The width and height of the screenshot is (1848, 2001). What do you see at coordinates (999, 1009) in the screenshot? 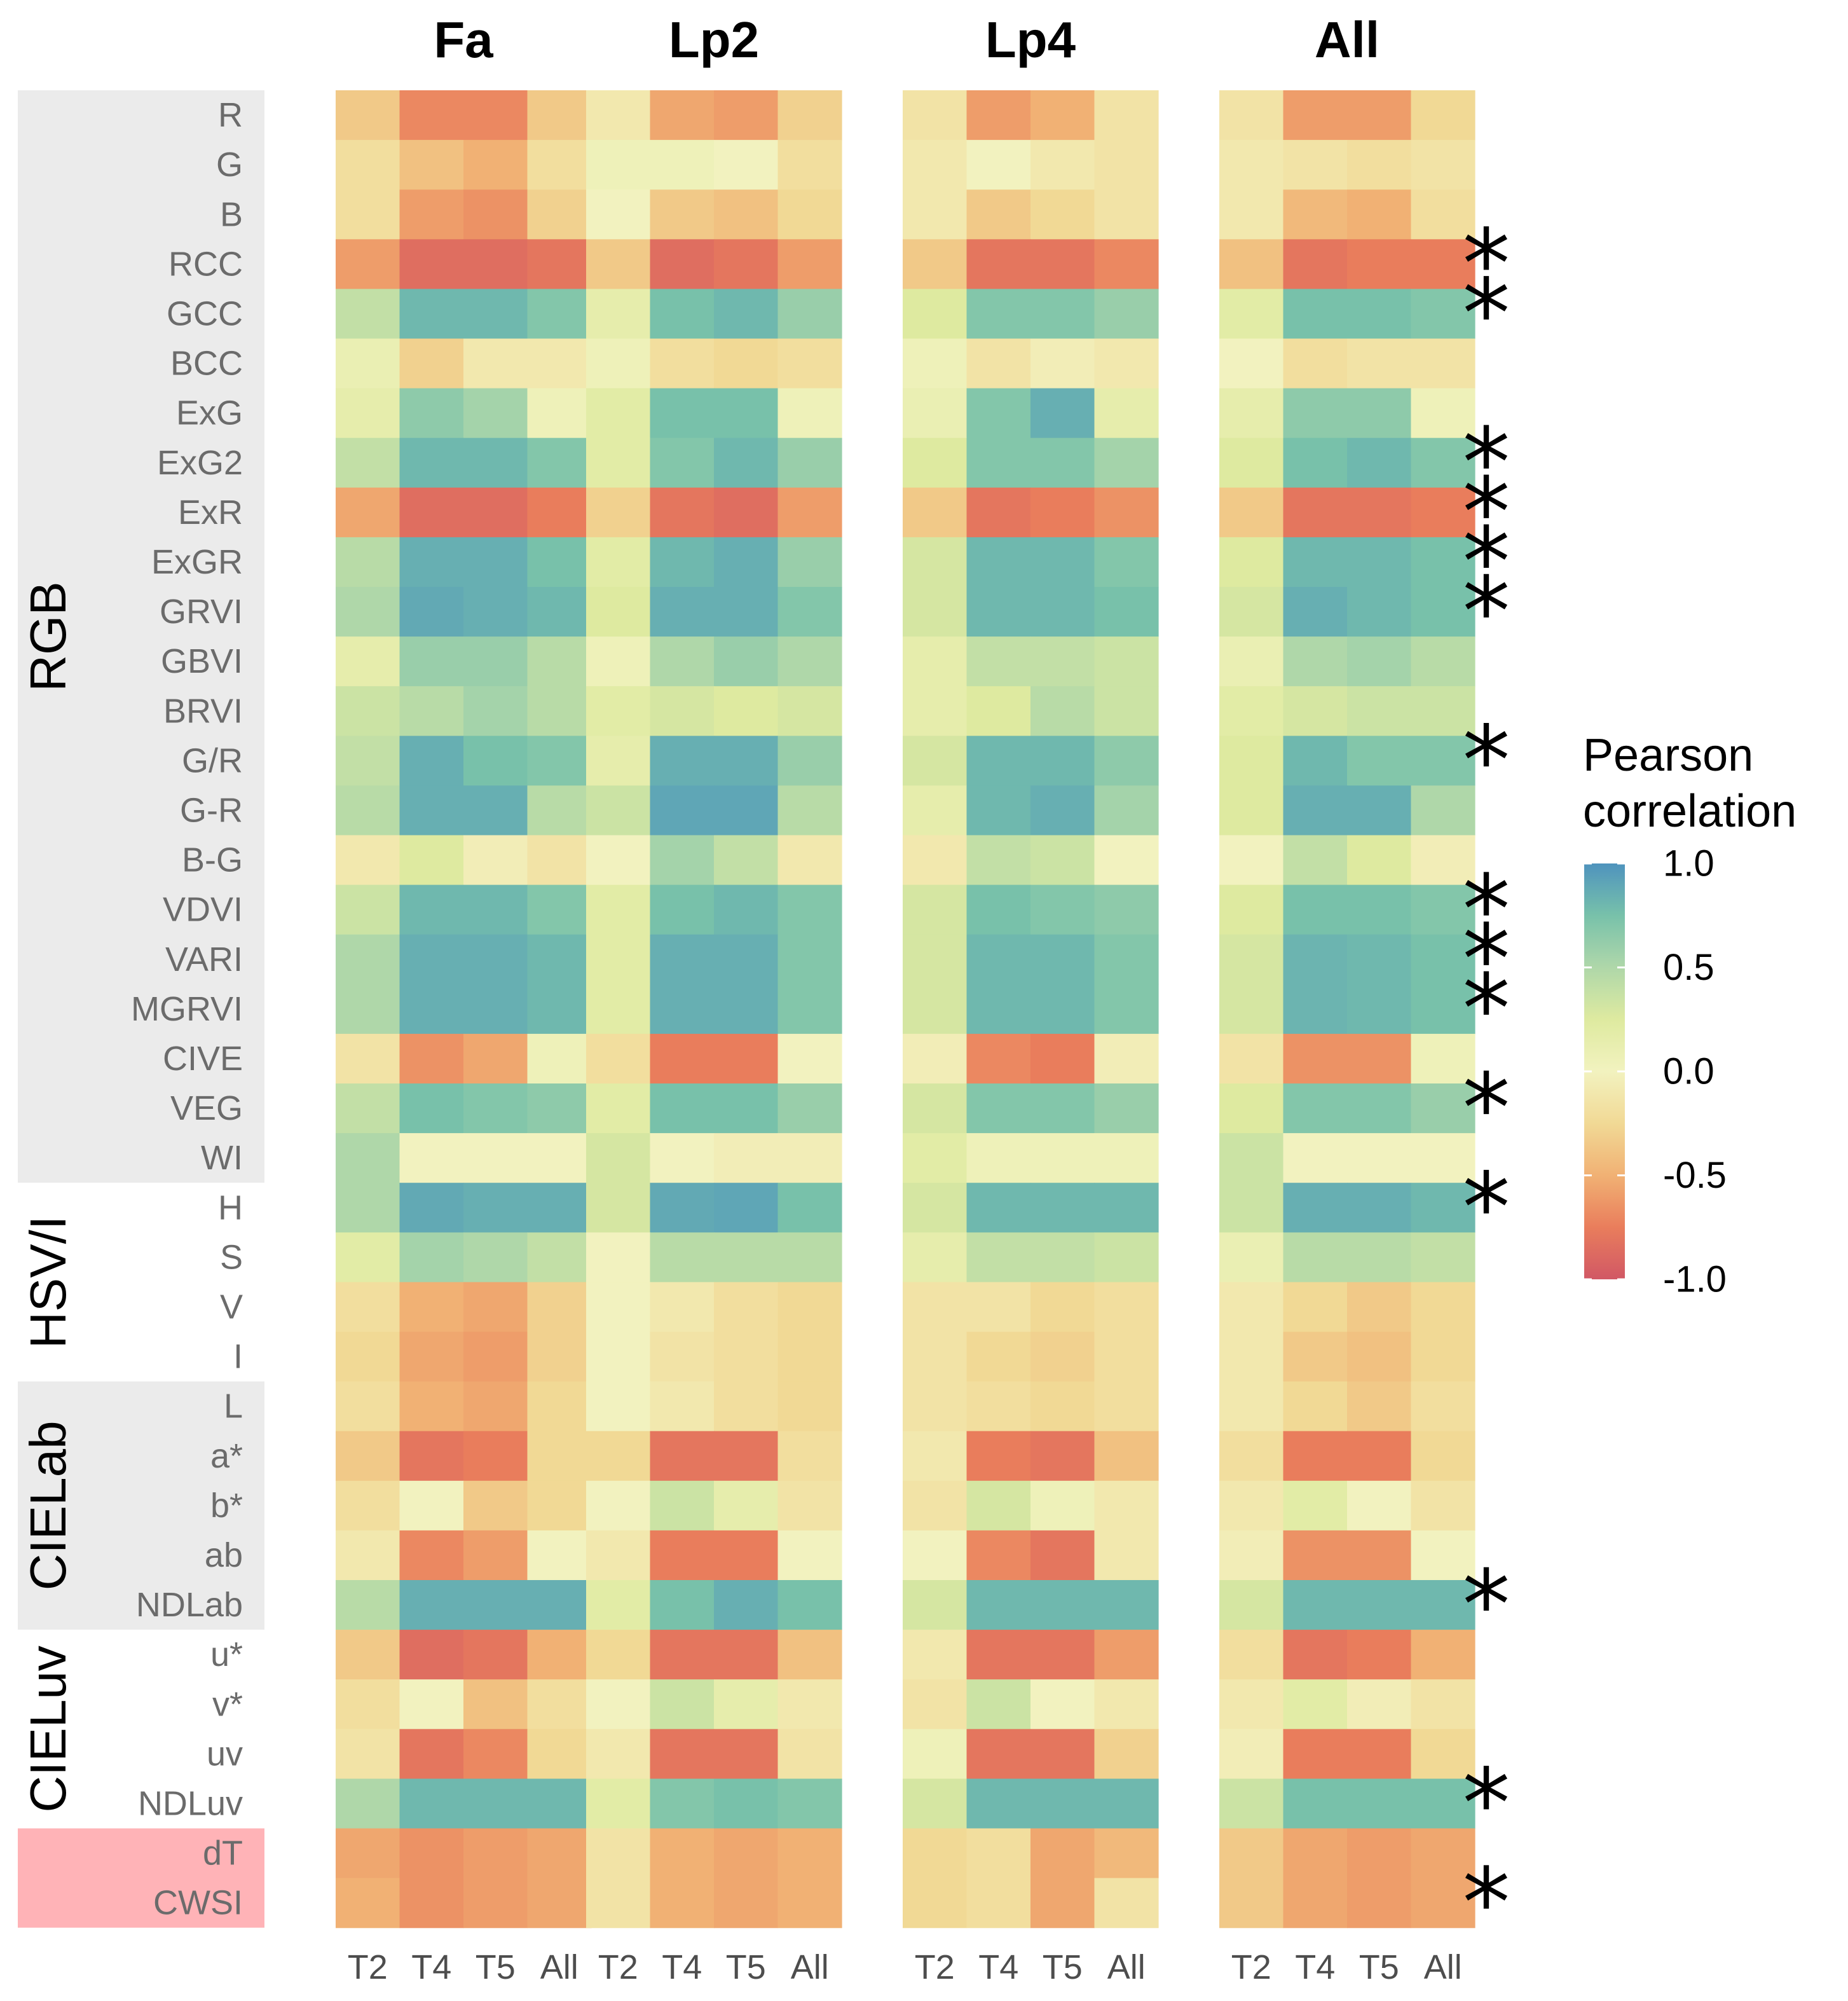
I see `cell-lp4-mgrvi-t4` at bounding box center [999, 1009].